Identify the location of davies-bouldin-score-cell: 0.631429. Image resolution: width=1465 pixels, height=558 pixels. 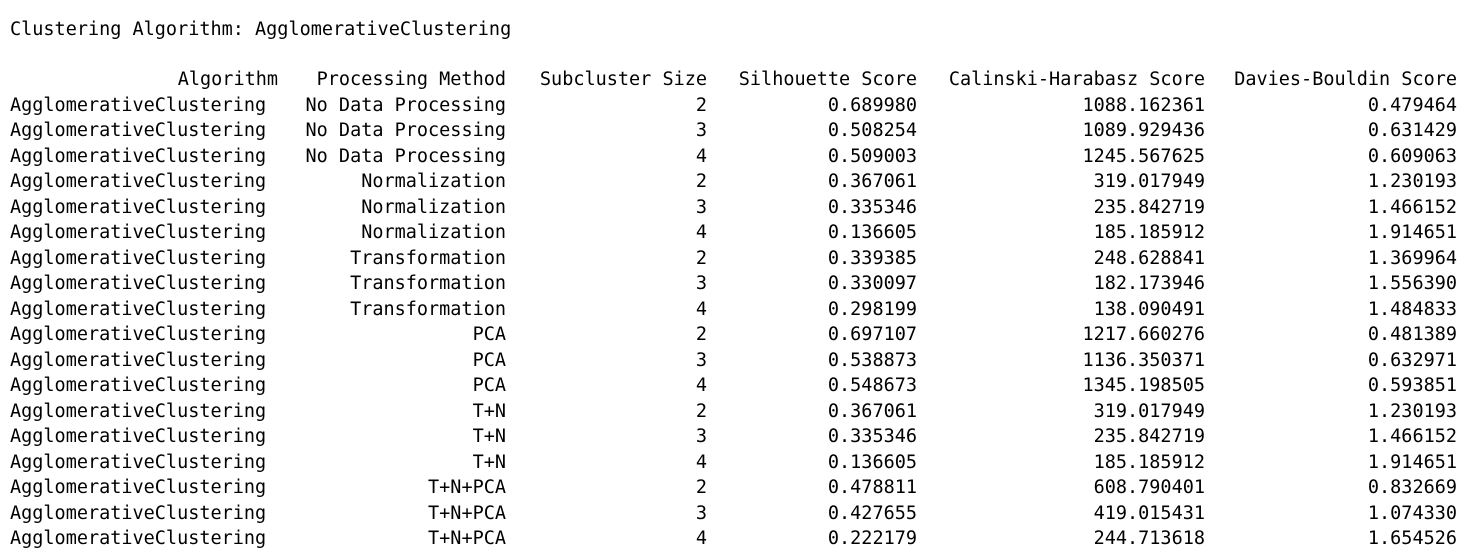
(1412, 130).